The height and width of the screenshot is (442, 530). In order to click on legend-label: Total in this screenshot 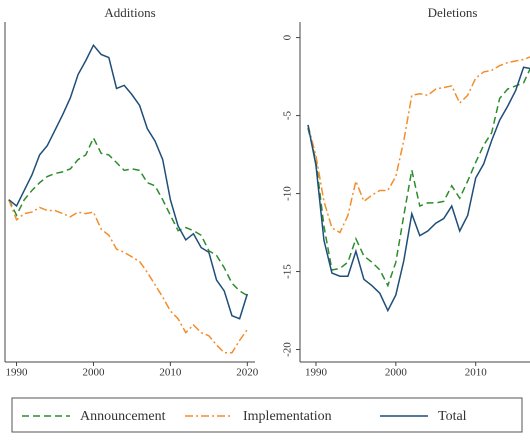, I will do `click(452, 416)`.